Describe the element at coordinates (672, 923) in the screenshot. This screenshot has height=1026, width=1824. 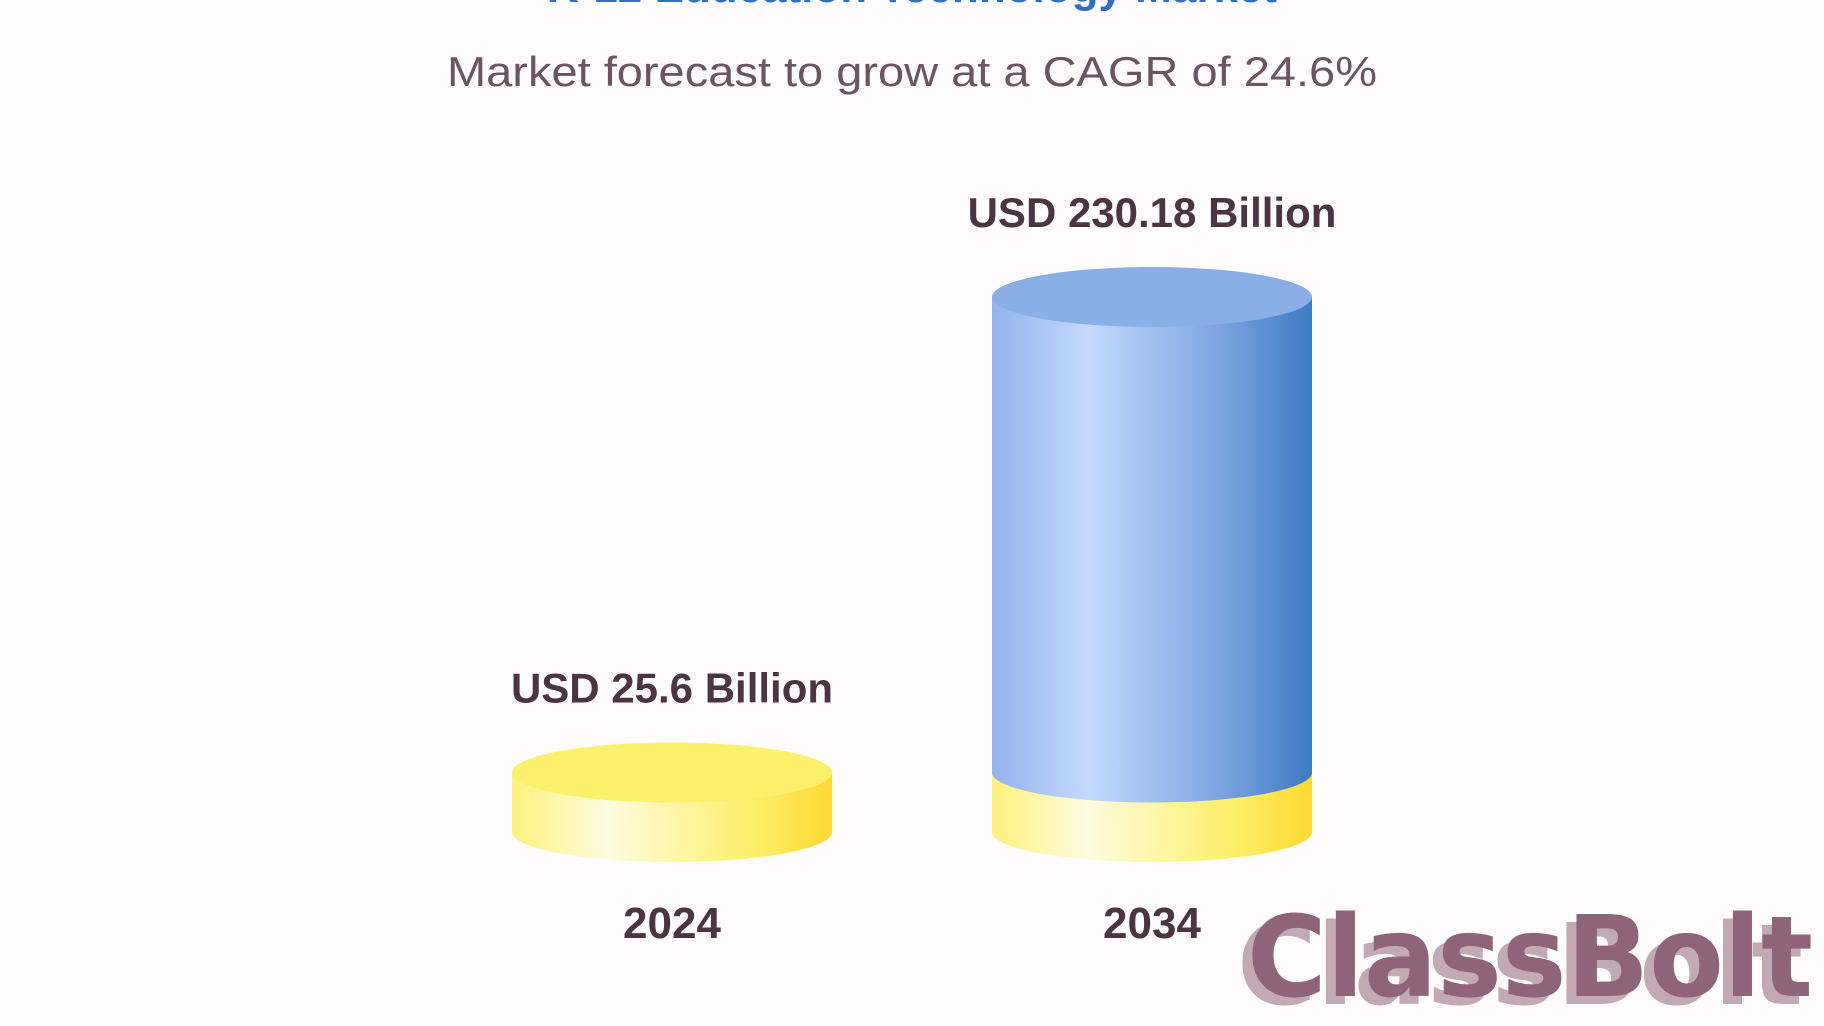
I see `x-tick-label: 2024` at that location.